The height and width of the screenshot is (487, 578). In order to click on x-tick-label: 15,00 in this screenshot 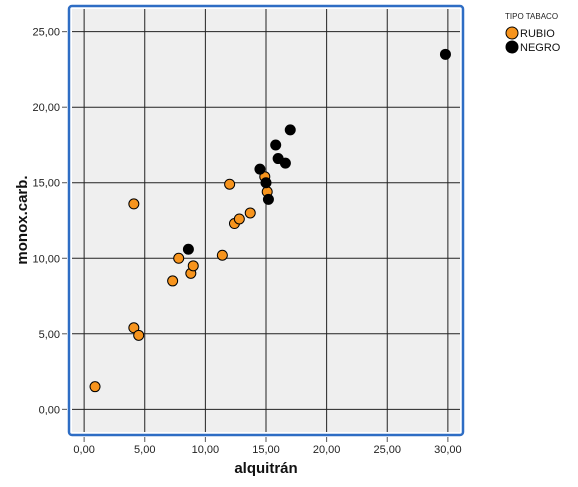, I will do `click(266, 450)`.